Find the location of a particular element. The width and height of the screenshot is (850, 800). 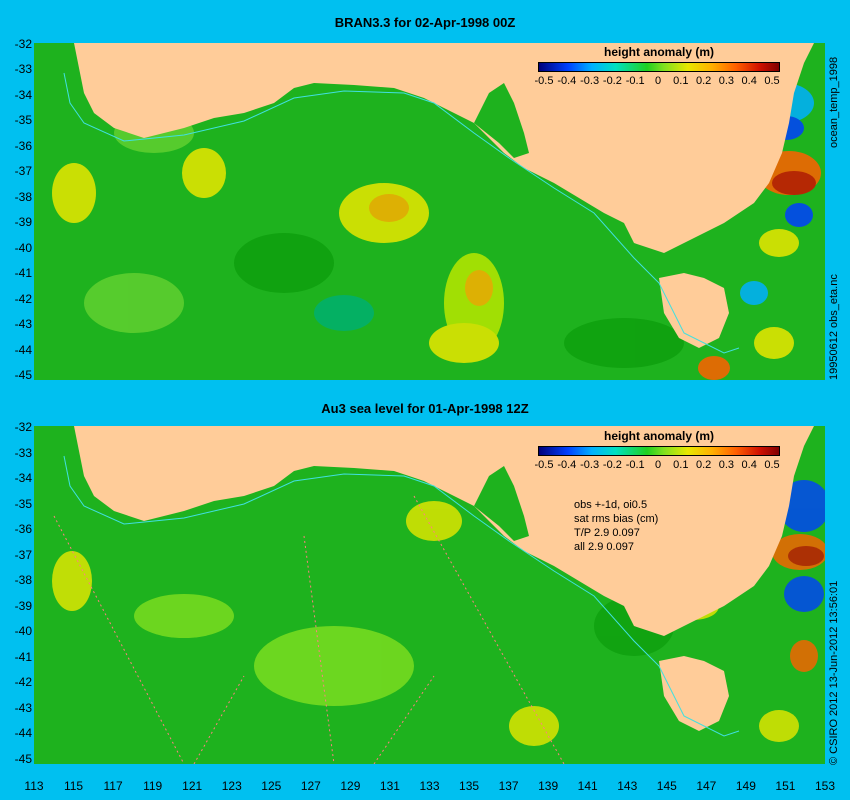

x-tick-label: 119 is located at coordinates (153, 786).